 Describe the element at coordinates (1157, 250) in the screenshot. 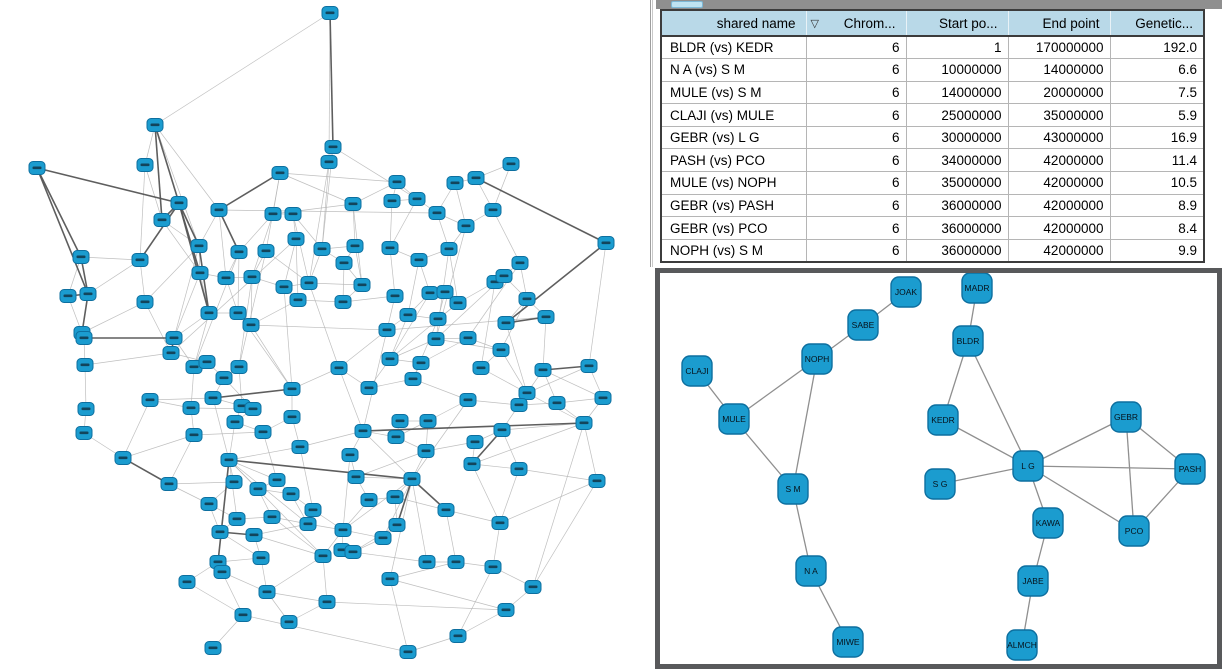

I see `cell-value: 9.9` at that location.